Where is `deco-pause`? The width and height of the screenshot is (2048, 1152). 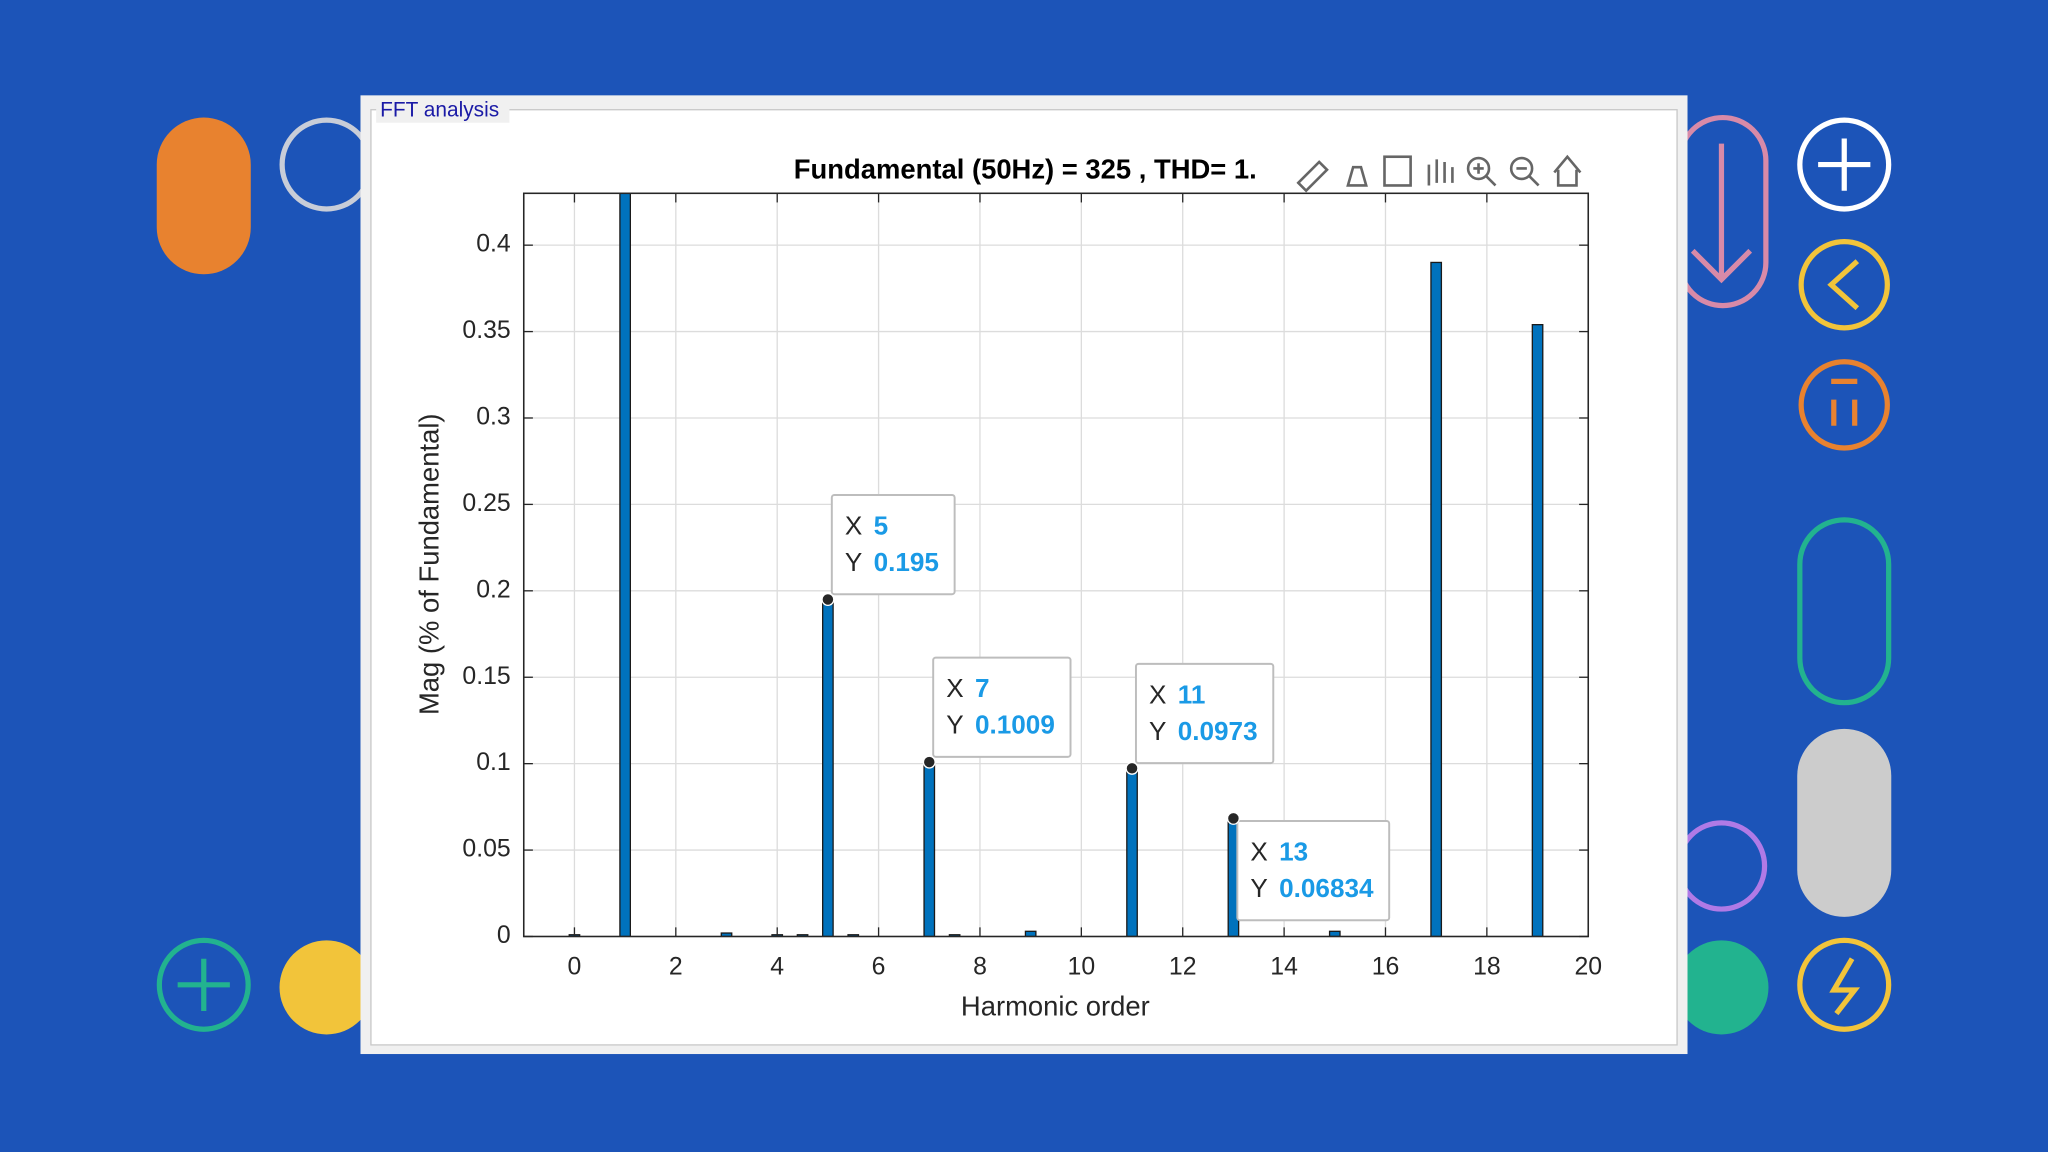 deco-pause is located at coordinates (1844, 405).